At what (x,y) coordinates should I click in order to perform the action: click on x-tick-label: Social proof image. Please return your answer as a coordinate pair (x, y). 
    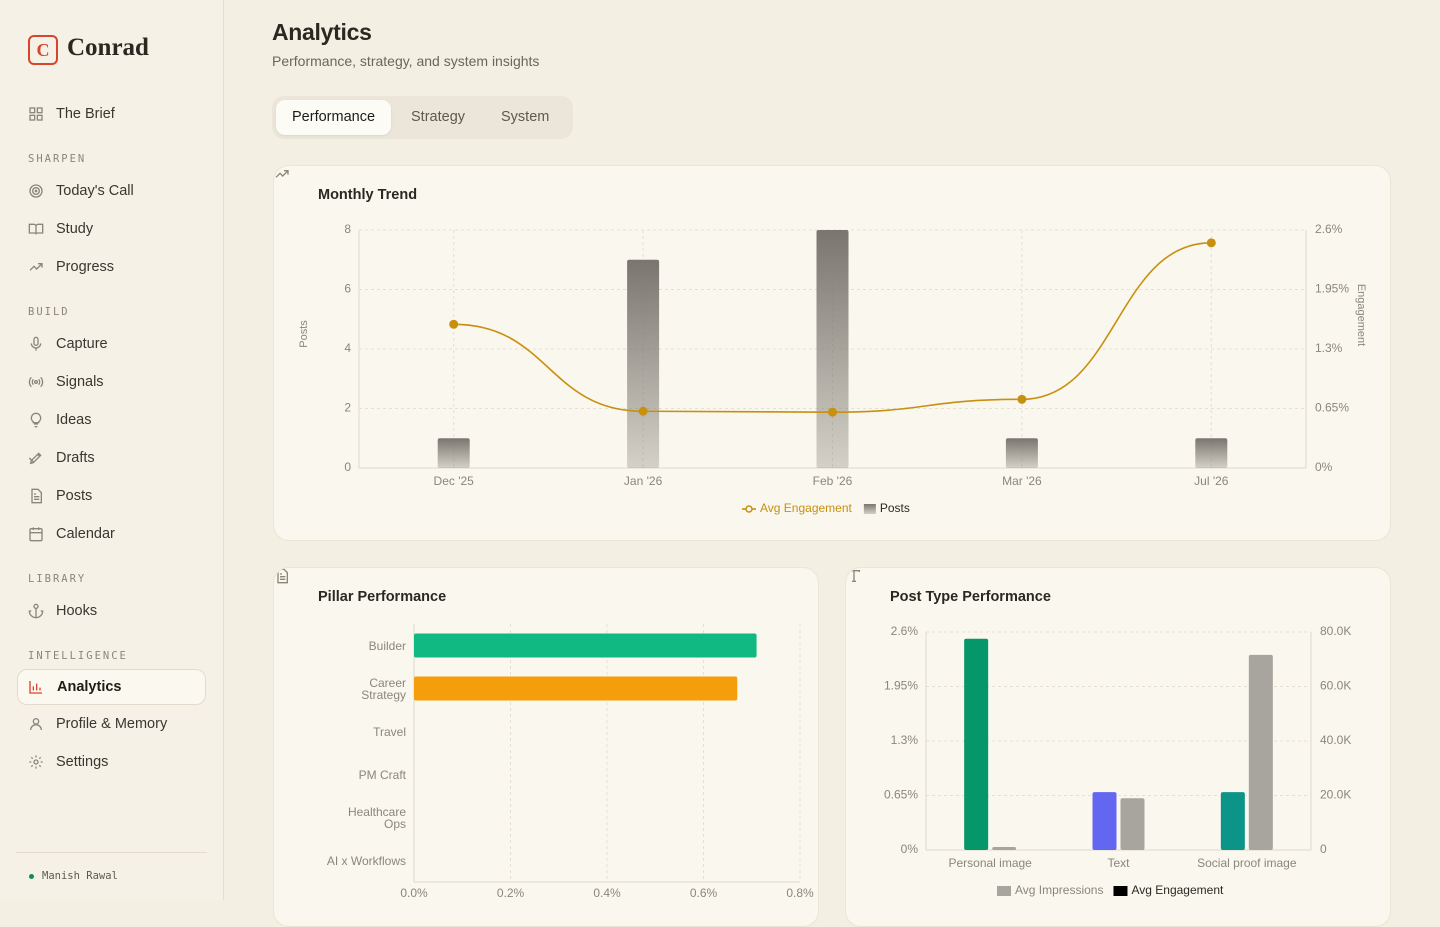
    Looking at the image, I should click on (1247, 863).